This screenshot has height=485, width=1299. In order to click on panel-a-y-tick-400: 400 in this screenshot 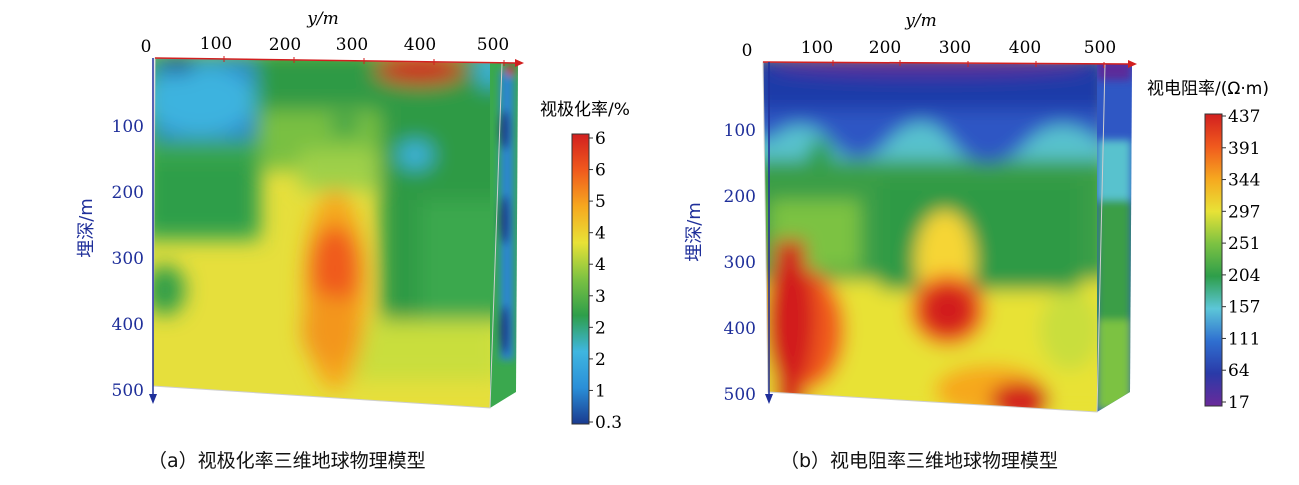, I will do `click(128, 325)`.